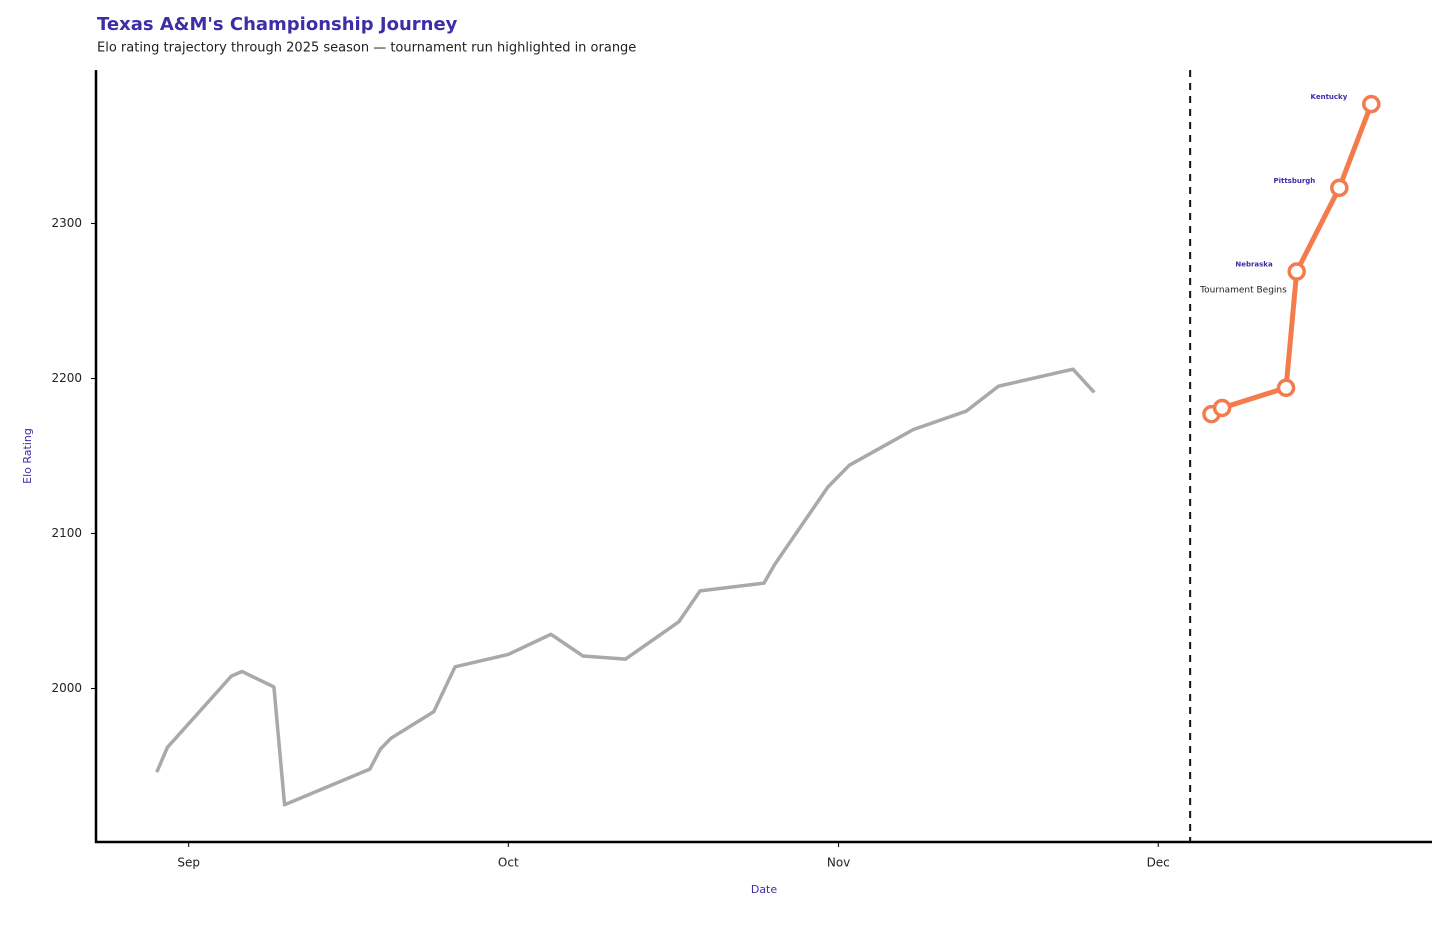 The width and height of the screenshot is (1456, 936). What do you see at coordinates (1254, 265) in the screenshot?
I see `point-label: Nebraska` at bounding box center [1254, 265].